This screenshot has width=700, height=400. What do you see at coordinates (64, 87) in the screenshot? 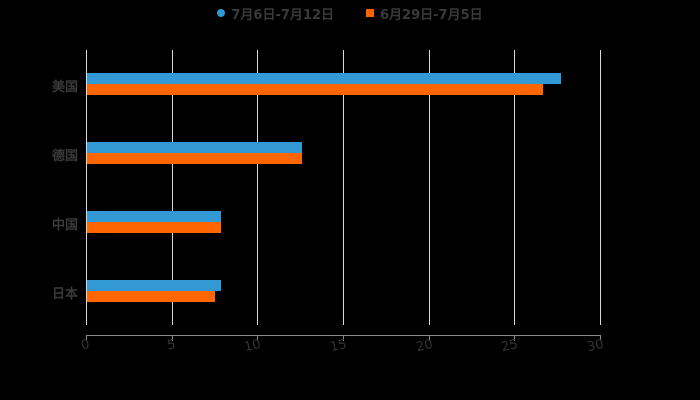
I see `category-label: 美国` at bounding box center [64, 87].